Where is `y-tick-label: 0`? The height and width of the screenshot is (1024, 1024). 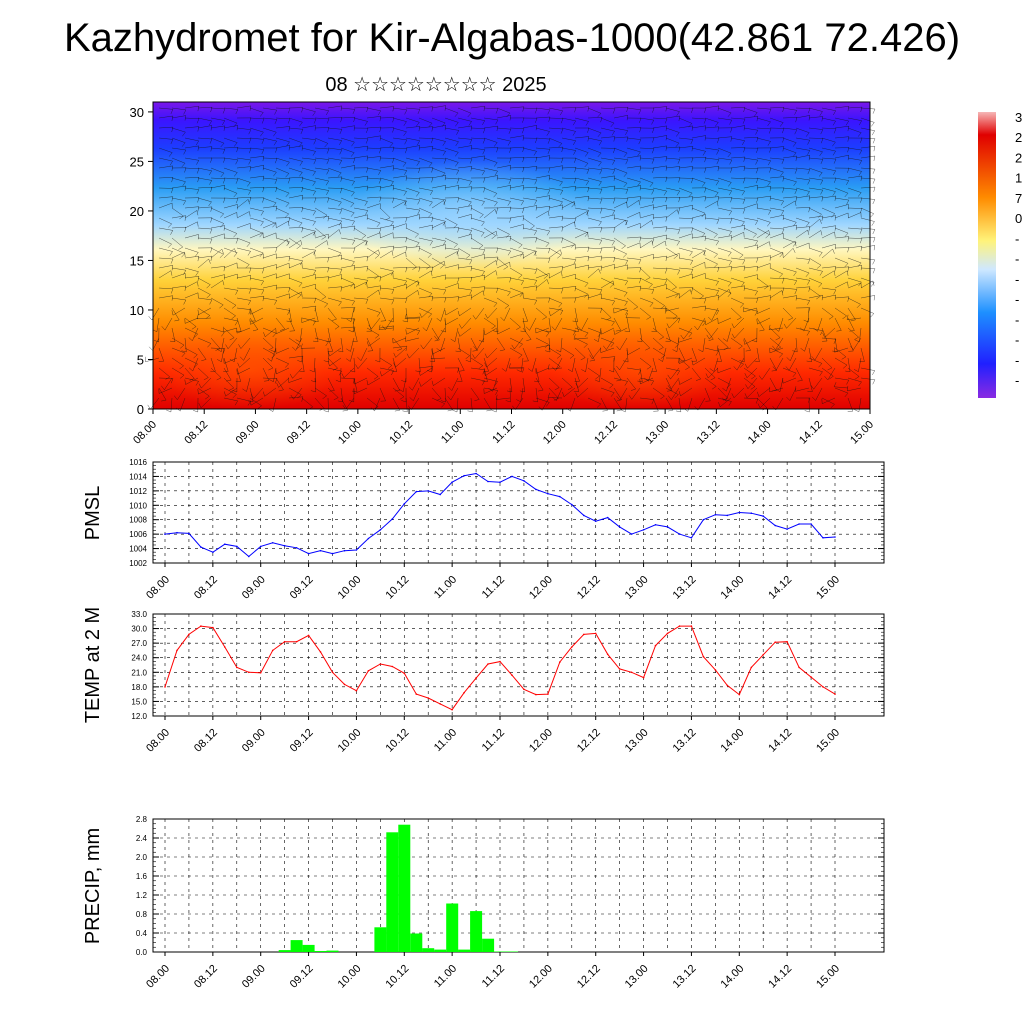
y-tick-label: 0 is located at coordinates (140, 409).